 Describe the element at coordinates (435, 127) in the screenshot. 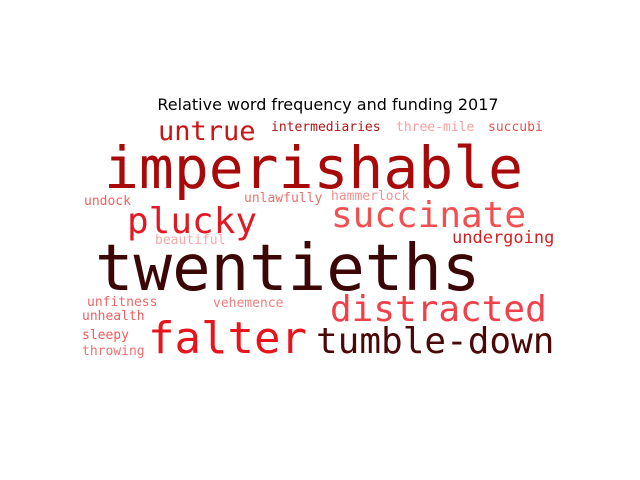

I see `word-three-mile: three-mile` at that location.